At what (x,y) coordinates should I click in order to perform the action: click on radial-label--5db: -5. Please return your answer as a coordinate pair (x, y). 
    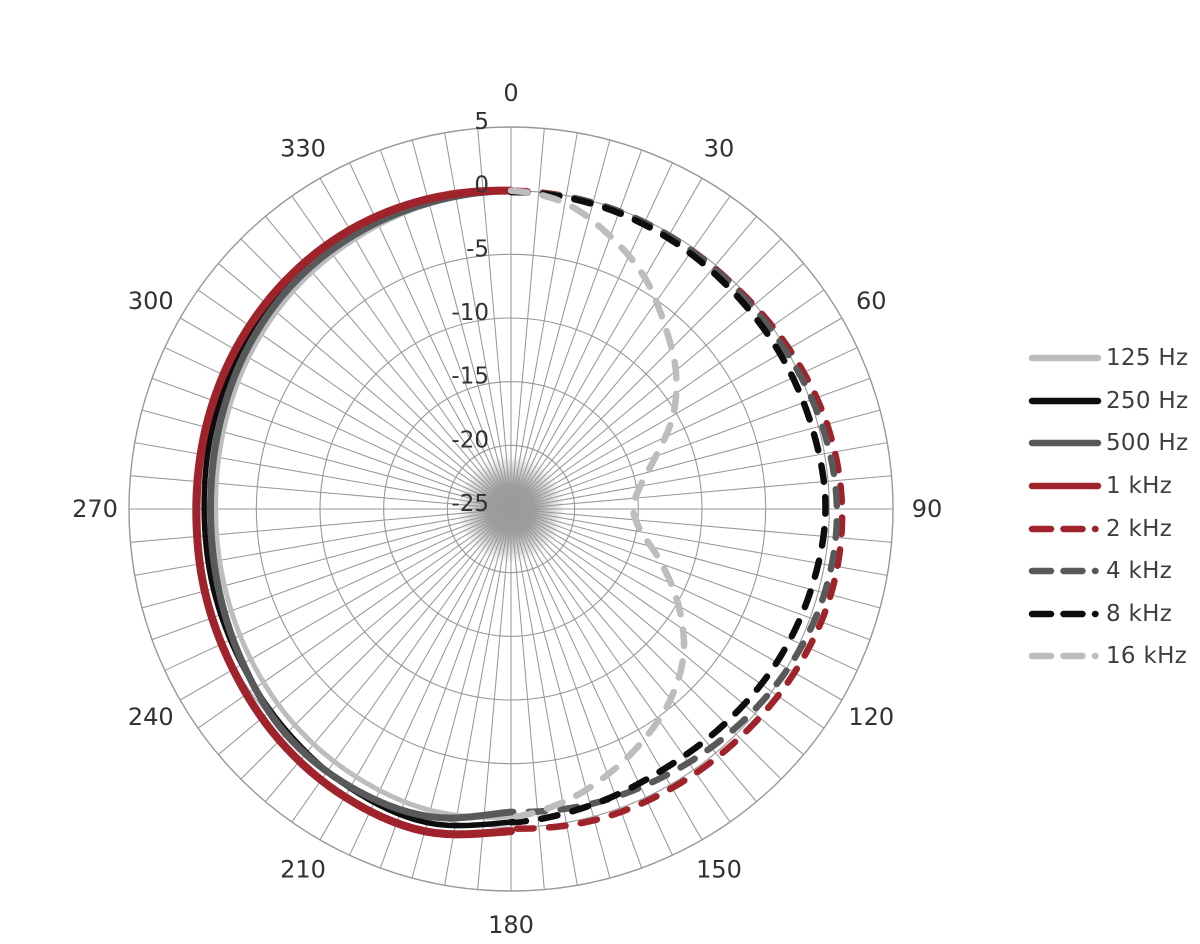
    Looking at the image, I should click on (477, 249).